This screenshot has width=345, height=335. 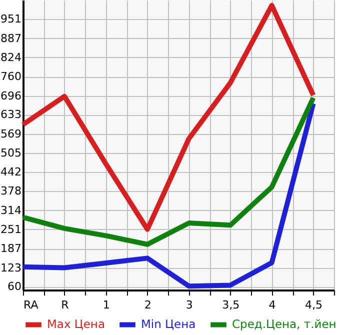 What do you see at coordinates (11, 77) in the screenshot?
I see `y-tick-label: 760` at bounding box center [11, 77].